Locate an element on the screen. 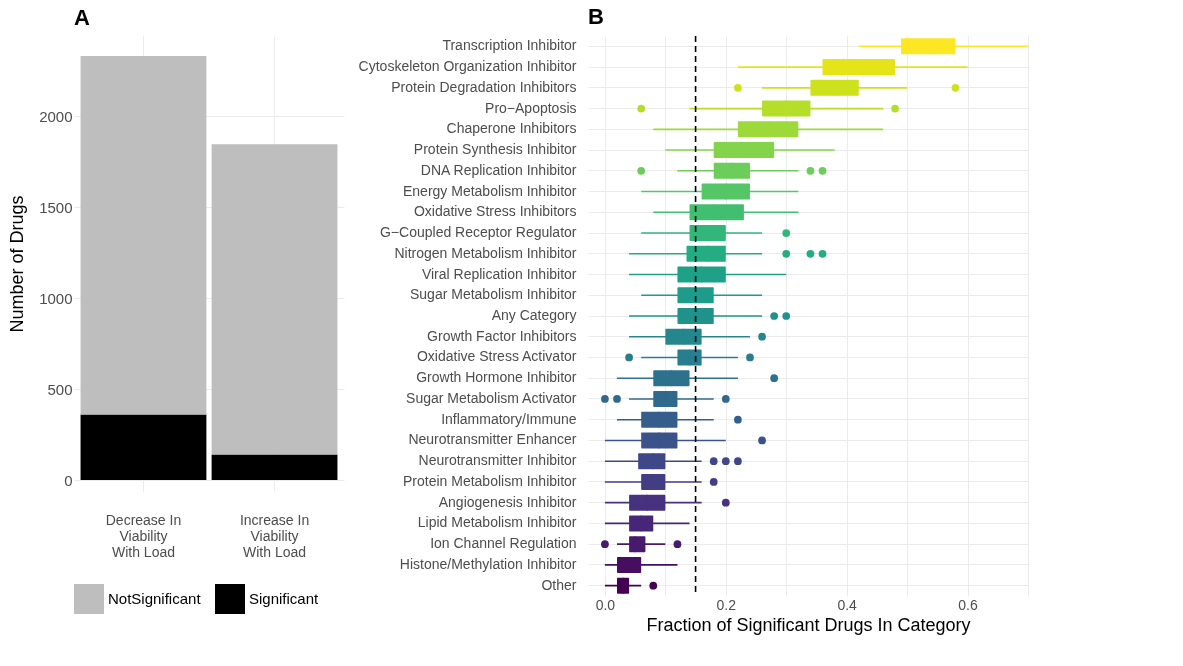 The width and height of the screenshot is (1183, 666). y-tick-label: Lipid Metabolism Inhibitor is located at coordinates (497, 522).